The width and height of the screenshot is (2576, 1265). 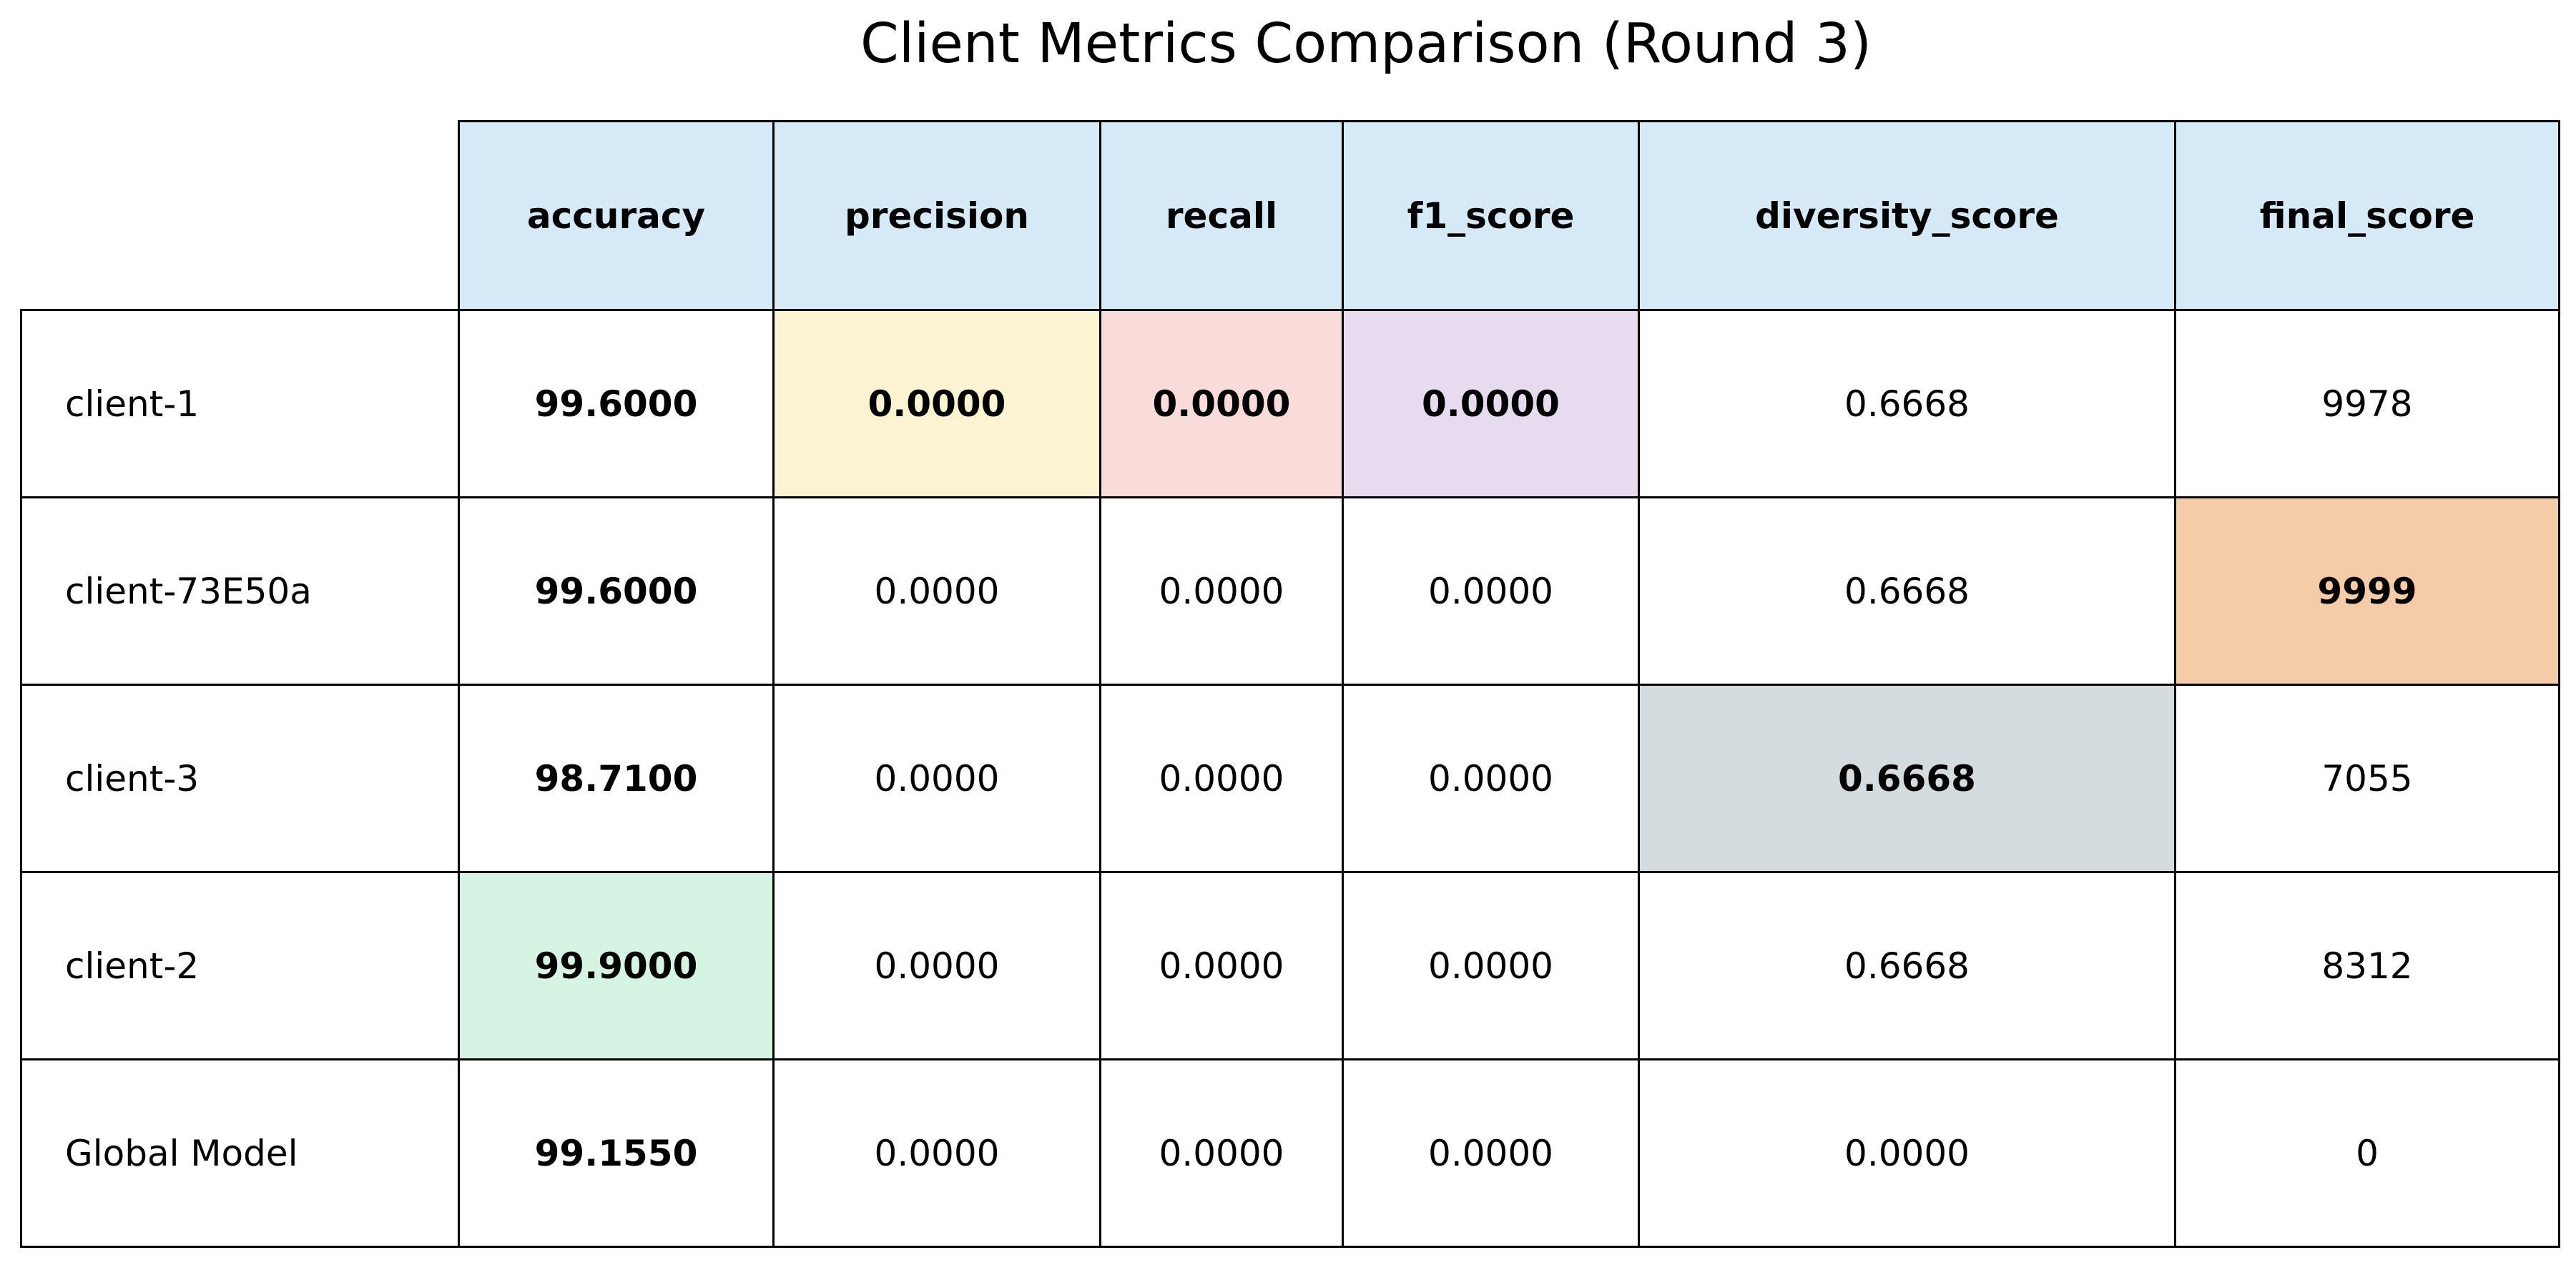 I want to click on row-label: client-2, so click(x=240, y=965).